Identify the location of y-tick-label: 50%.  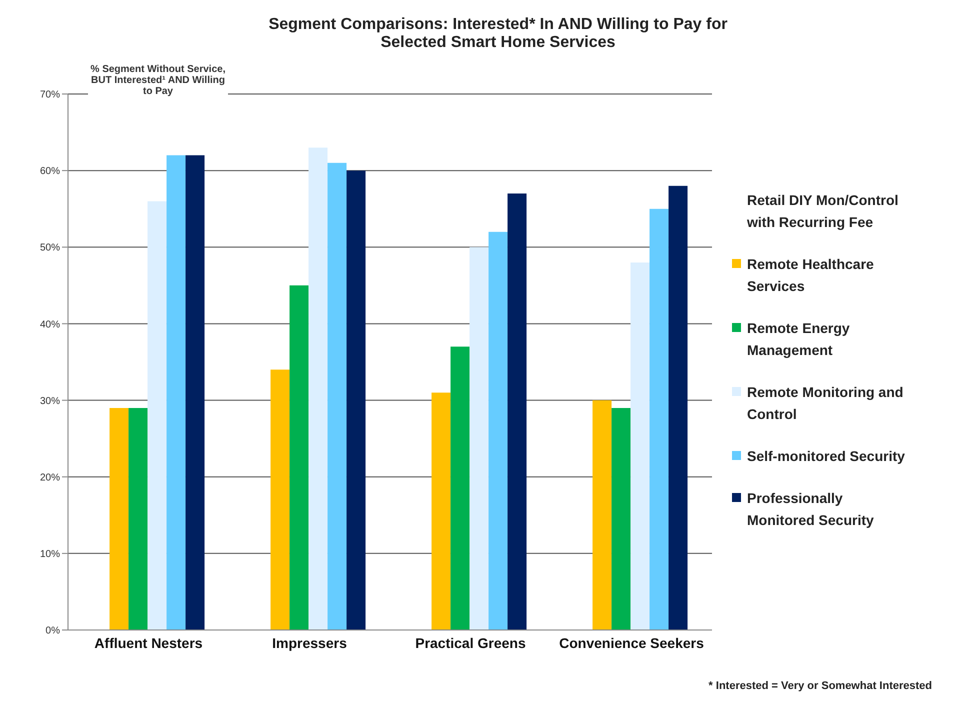
(50, 248).